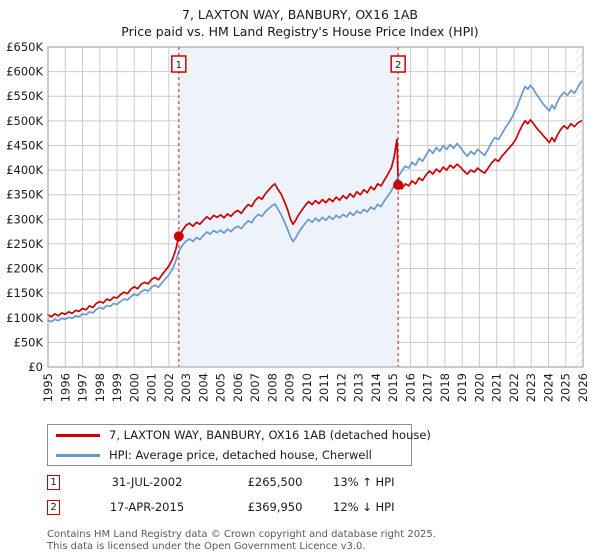 The width and height of the screenshot is (600, 560). What do you see at coordinates (24, 244) in the screenshot?
I see `svg-text: £250K` at bounding box center [24, 244].